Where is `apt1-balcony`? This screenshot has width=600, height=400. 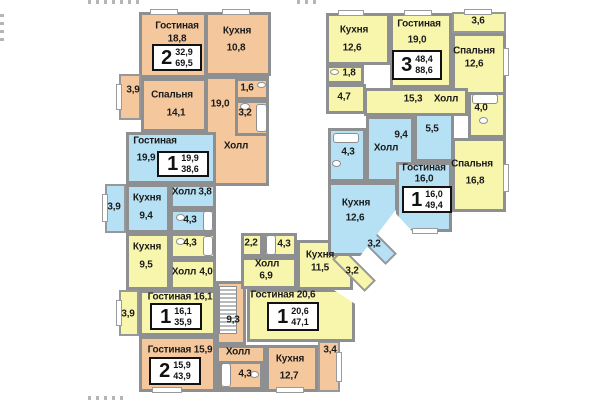
apt1-balcony is located at coordinates (130, 97).